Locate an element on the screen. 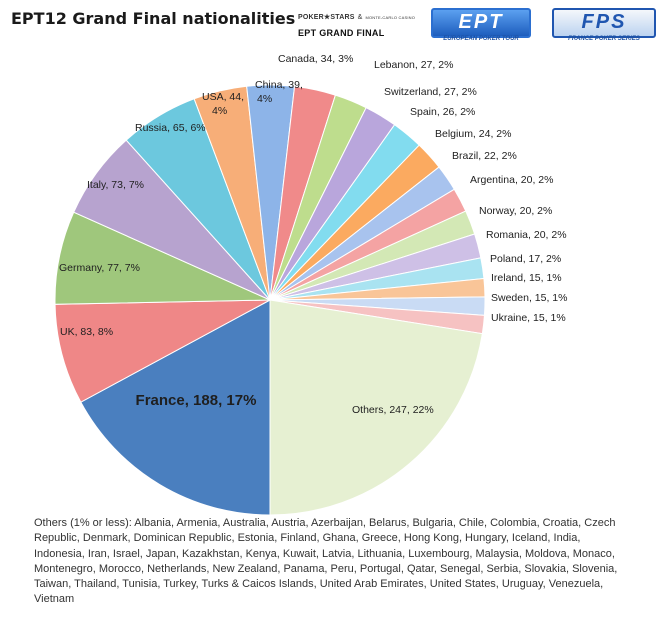  slice-label: UK, 83, 8% is located at coordinates (86, 332).